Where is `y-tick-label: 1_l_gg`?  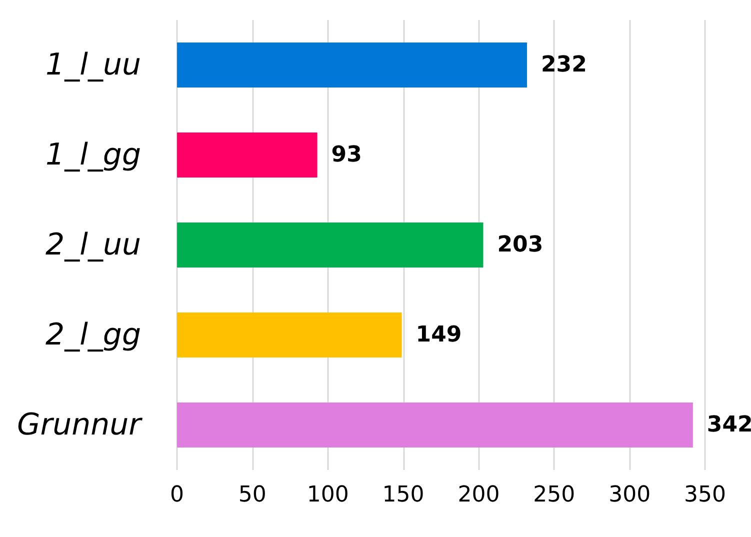
y-tick-label: 1_l_gg is located at coordinates (93, 155).